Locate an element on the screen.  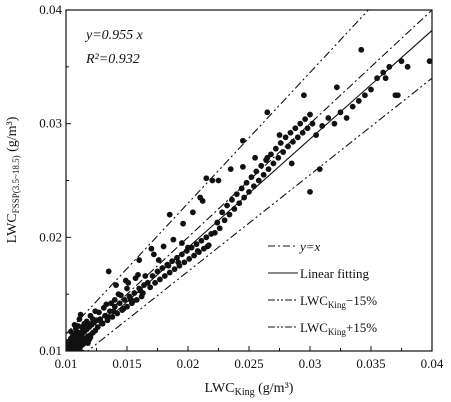
y-axis-ticks: 0.01 0.02 0.03 0.04 is located at coordinates (55, 180).